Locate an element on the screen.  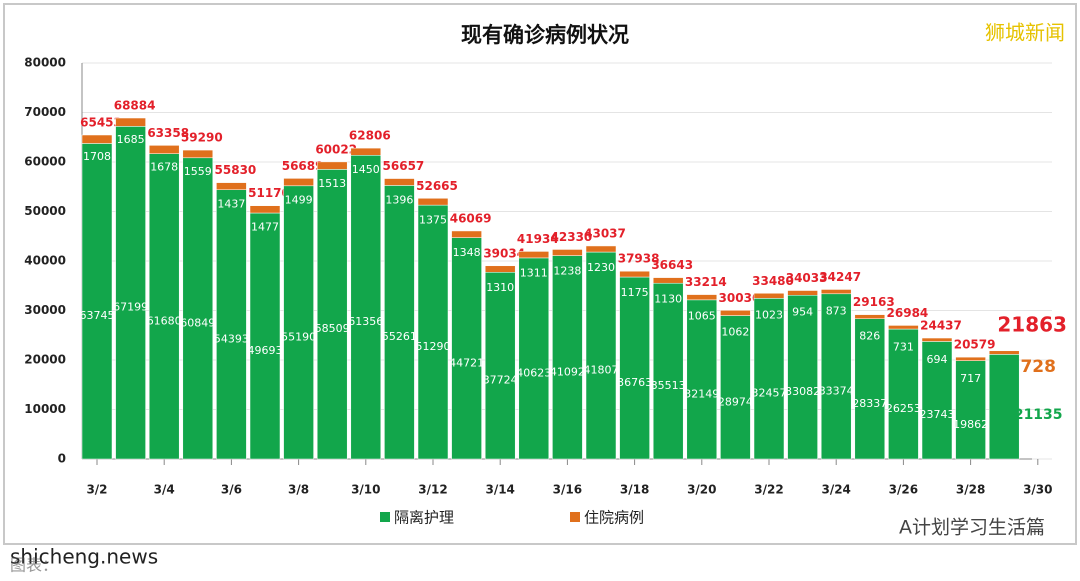
y-tick-label: 30000 is located at coordinates (45, 310).